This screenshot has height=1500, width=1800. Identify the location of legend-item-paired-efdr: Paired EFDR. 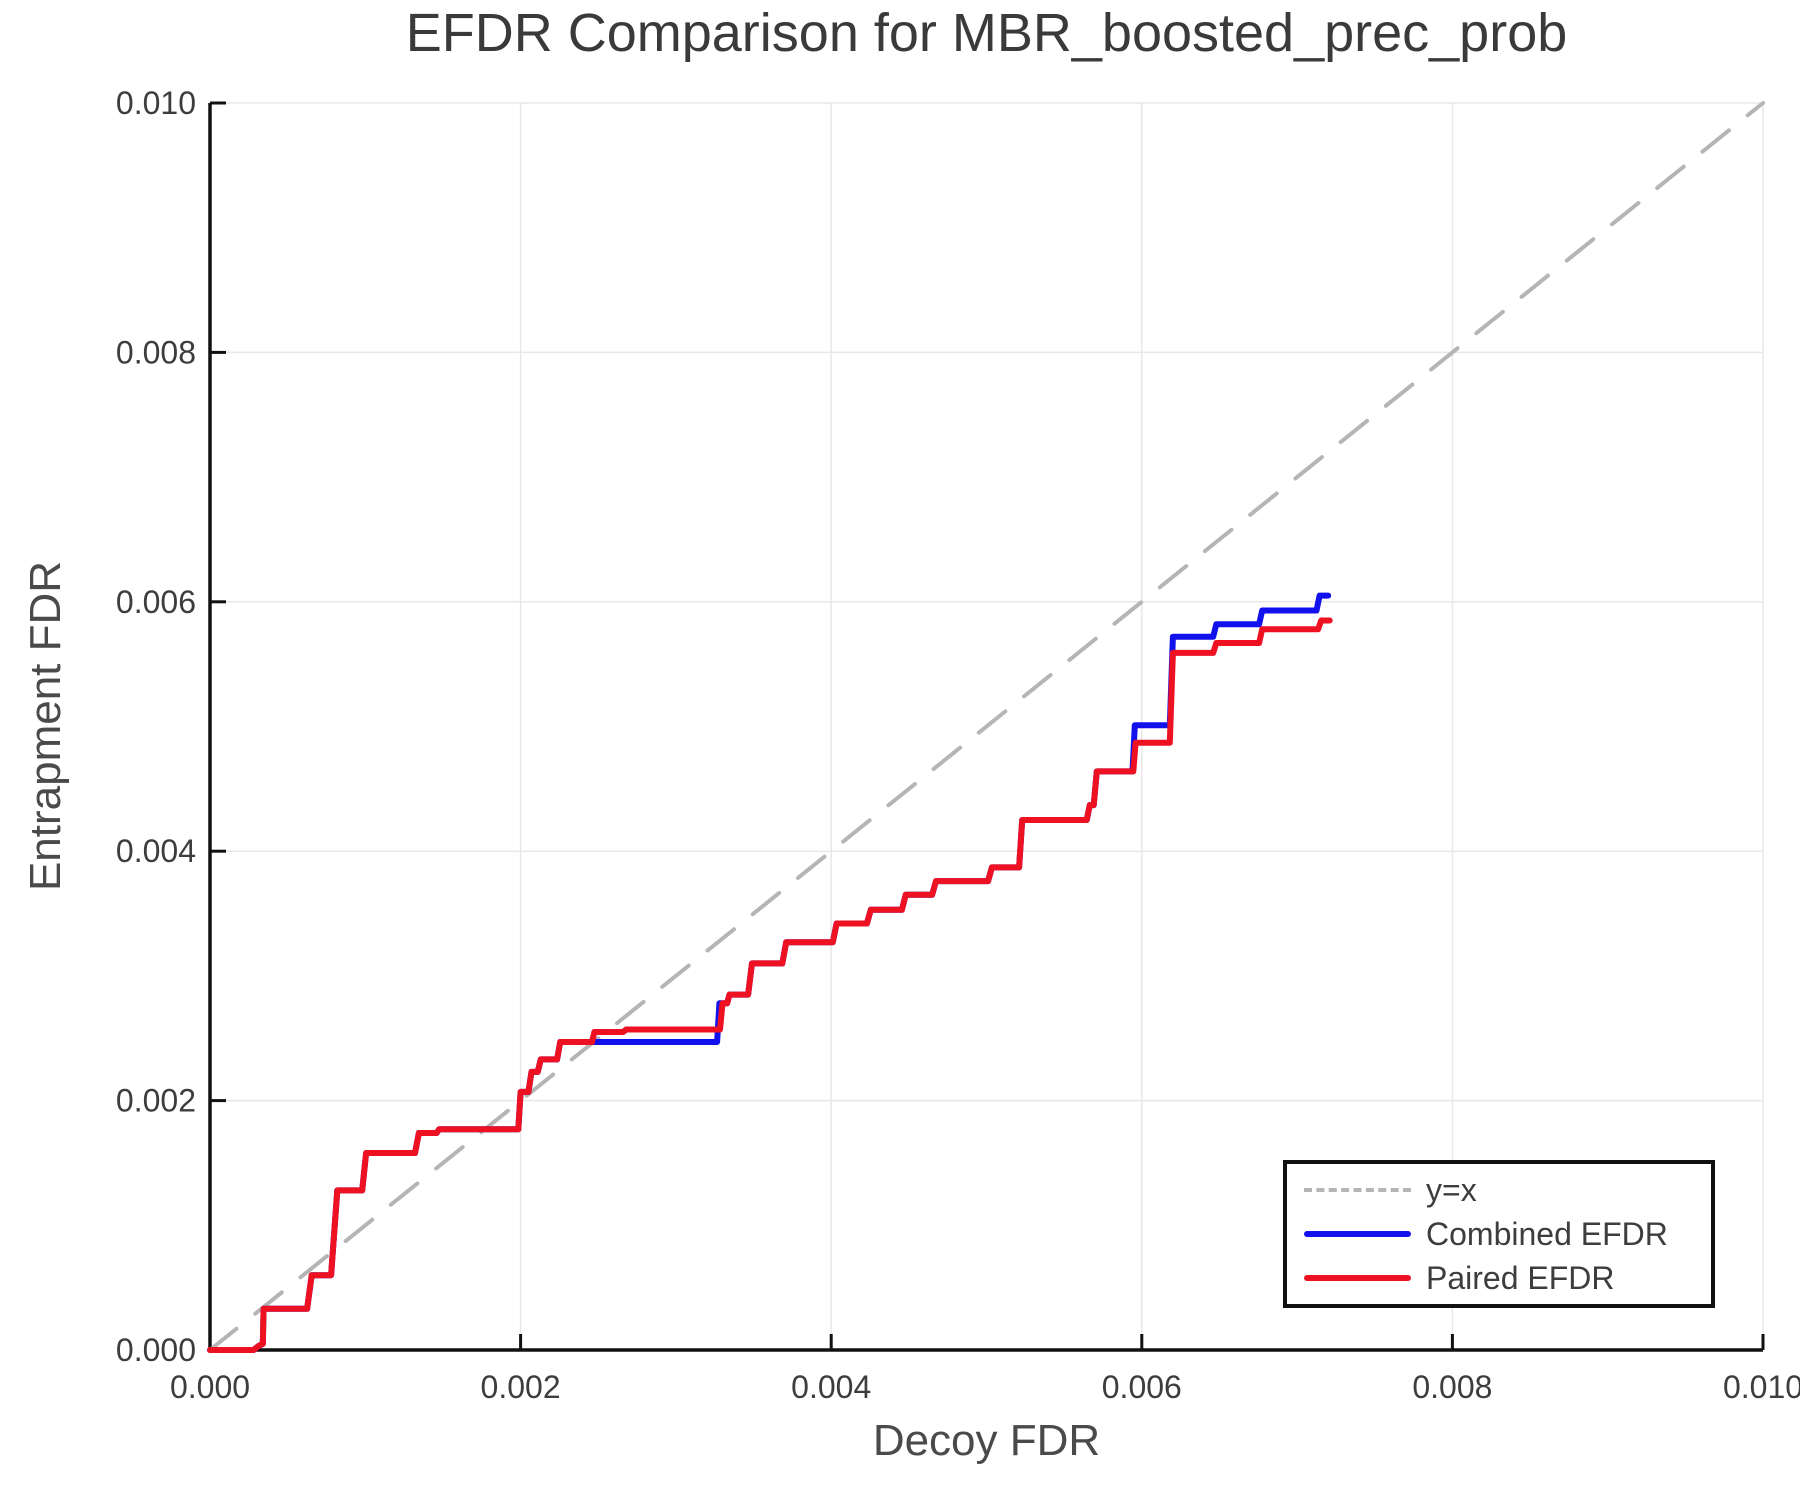
(1507, 1278).